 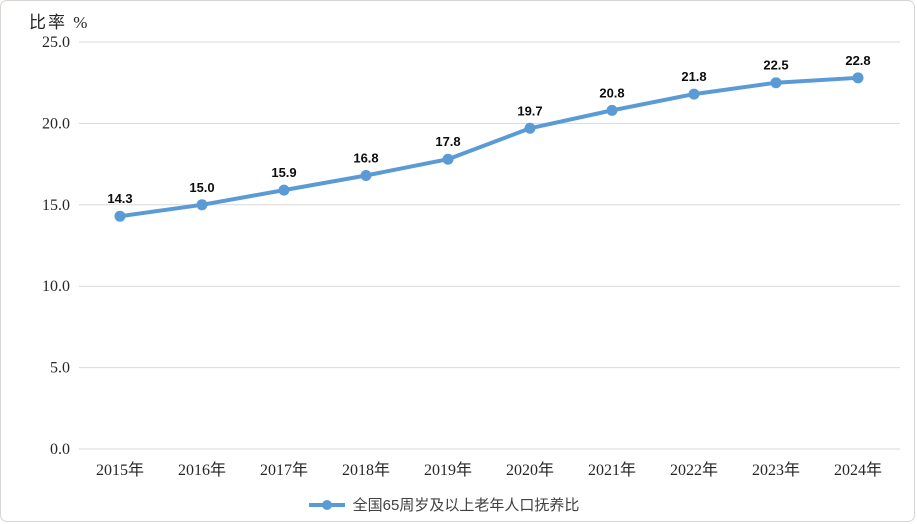 What do you see at coordinates (60, 449) in the screenshot?
I see `y-axis-tick-label: 0.0` at bounding box center [60, 449].